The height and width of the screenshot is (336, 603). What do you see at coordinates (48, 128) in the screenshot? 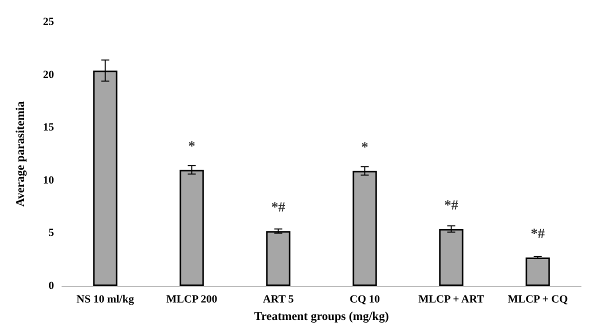
I see `y-tick-label: 15` at bounding box center [48, 128].